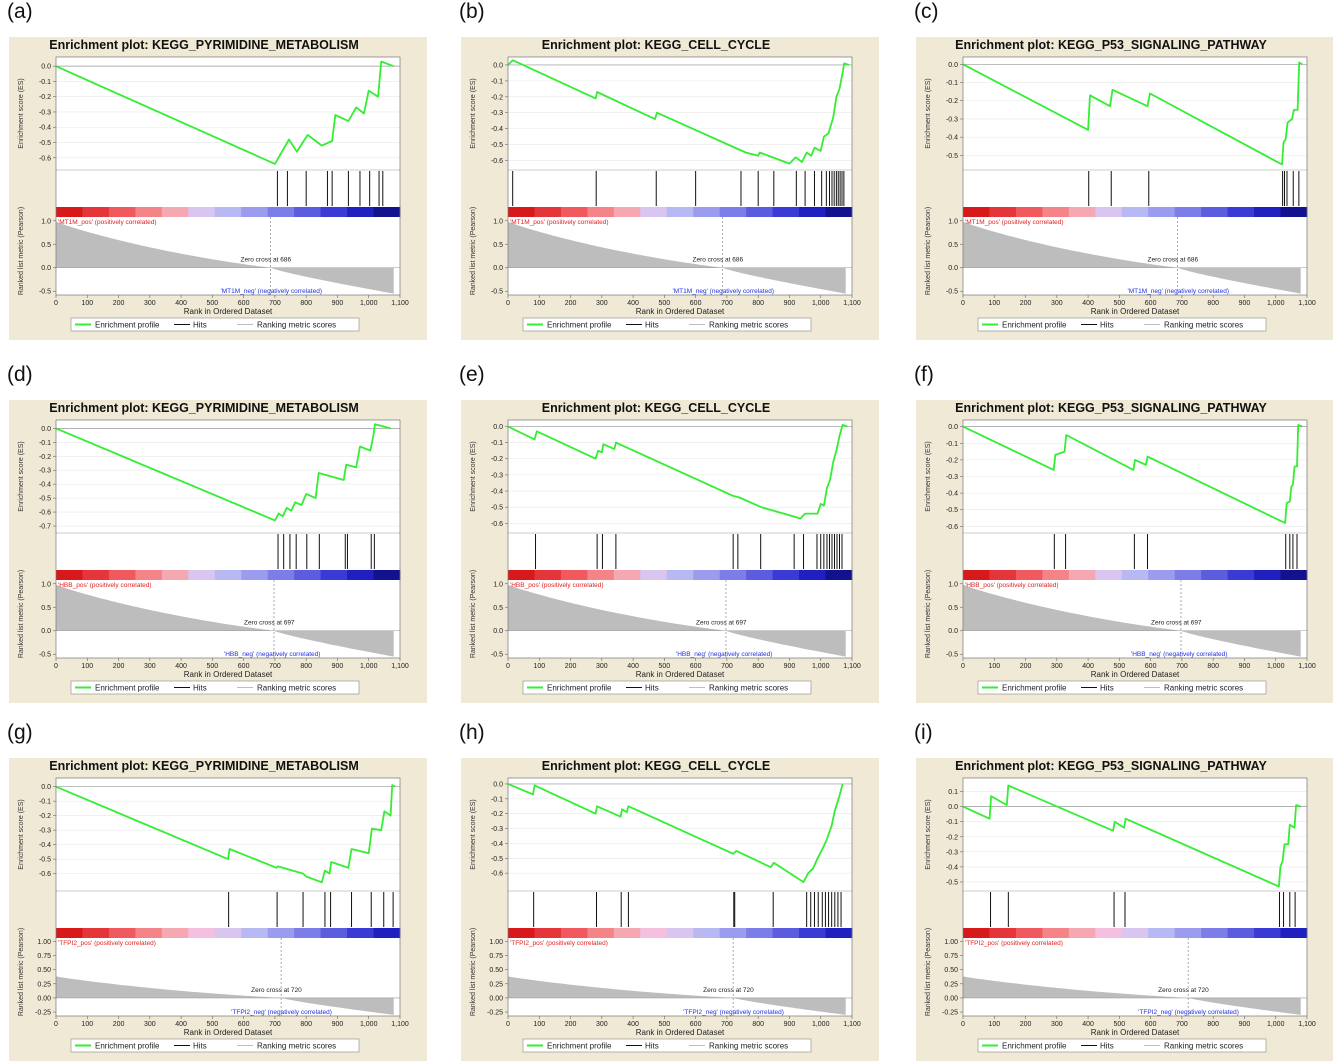  I want to click on x-axis-label: Rank in Ordered Dataset, so click(228, 1032).